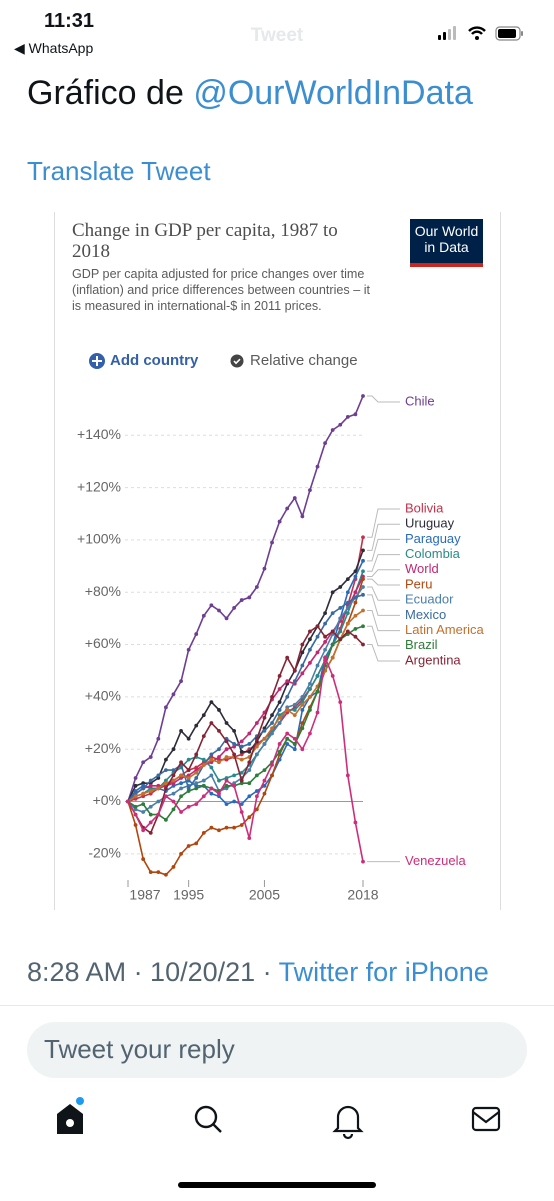 The width and height of the screenshot is (554, 1201). Describe the element at coordinates (53, 48) in the screenshot. I see `back-to-app: ◀ WhatsApp` at that location.